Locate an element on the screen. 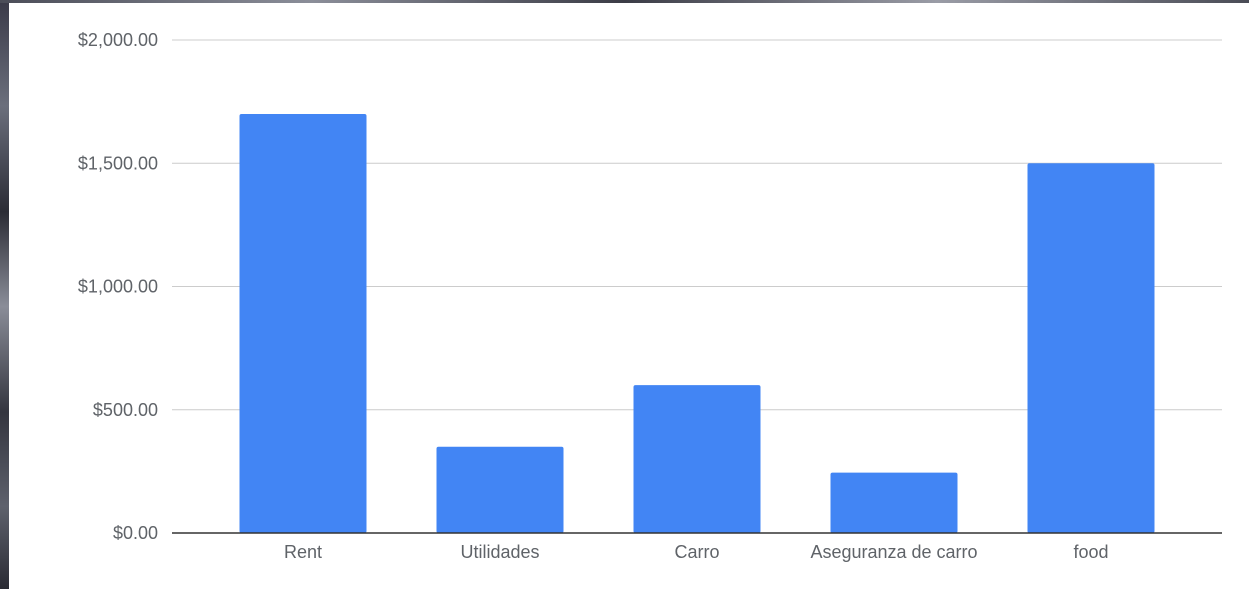  y-tick-label: $2,000.00 is located at coordinates (118, 40).